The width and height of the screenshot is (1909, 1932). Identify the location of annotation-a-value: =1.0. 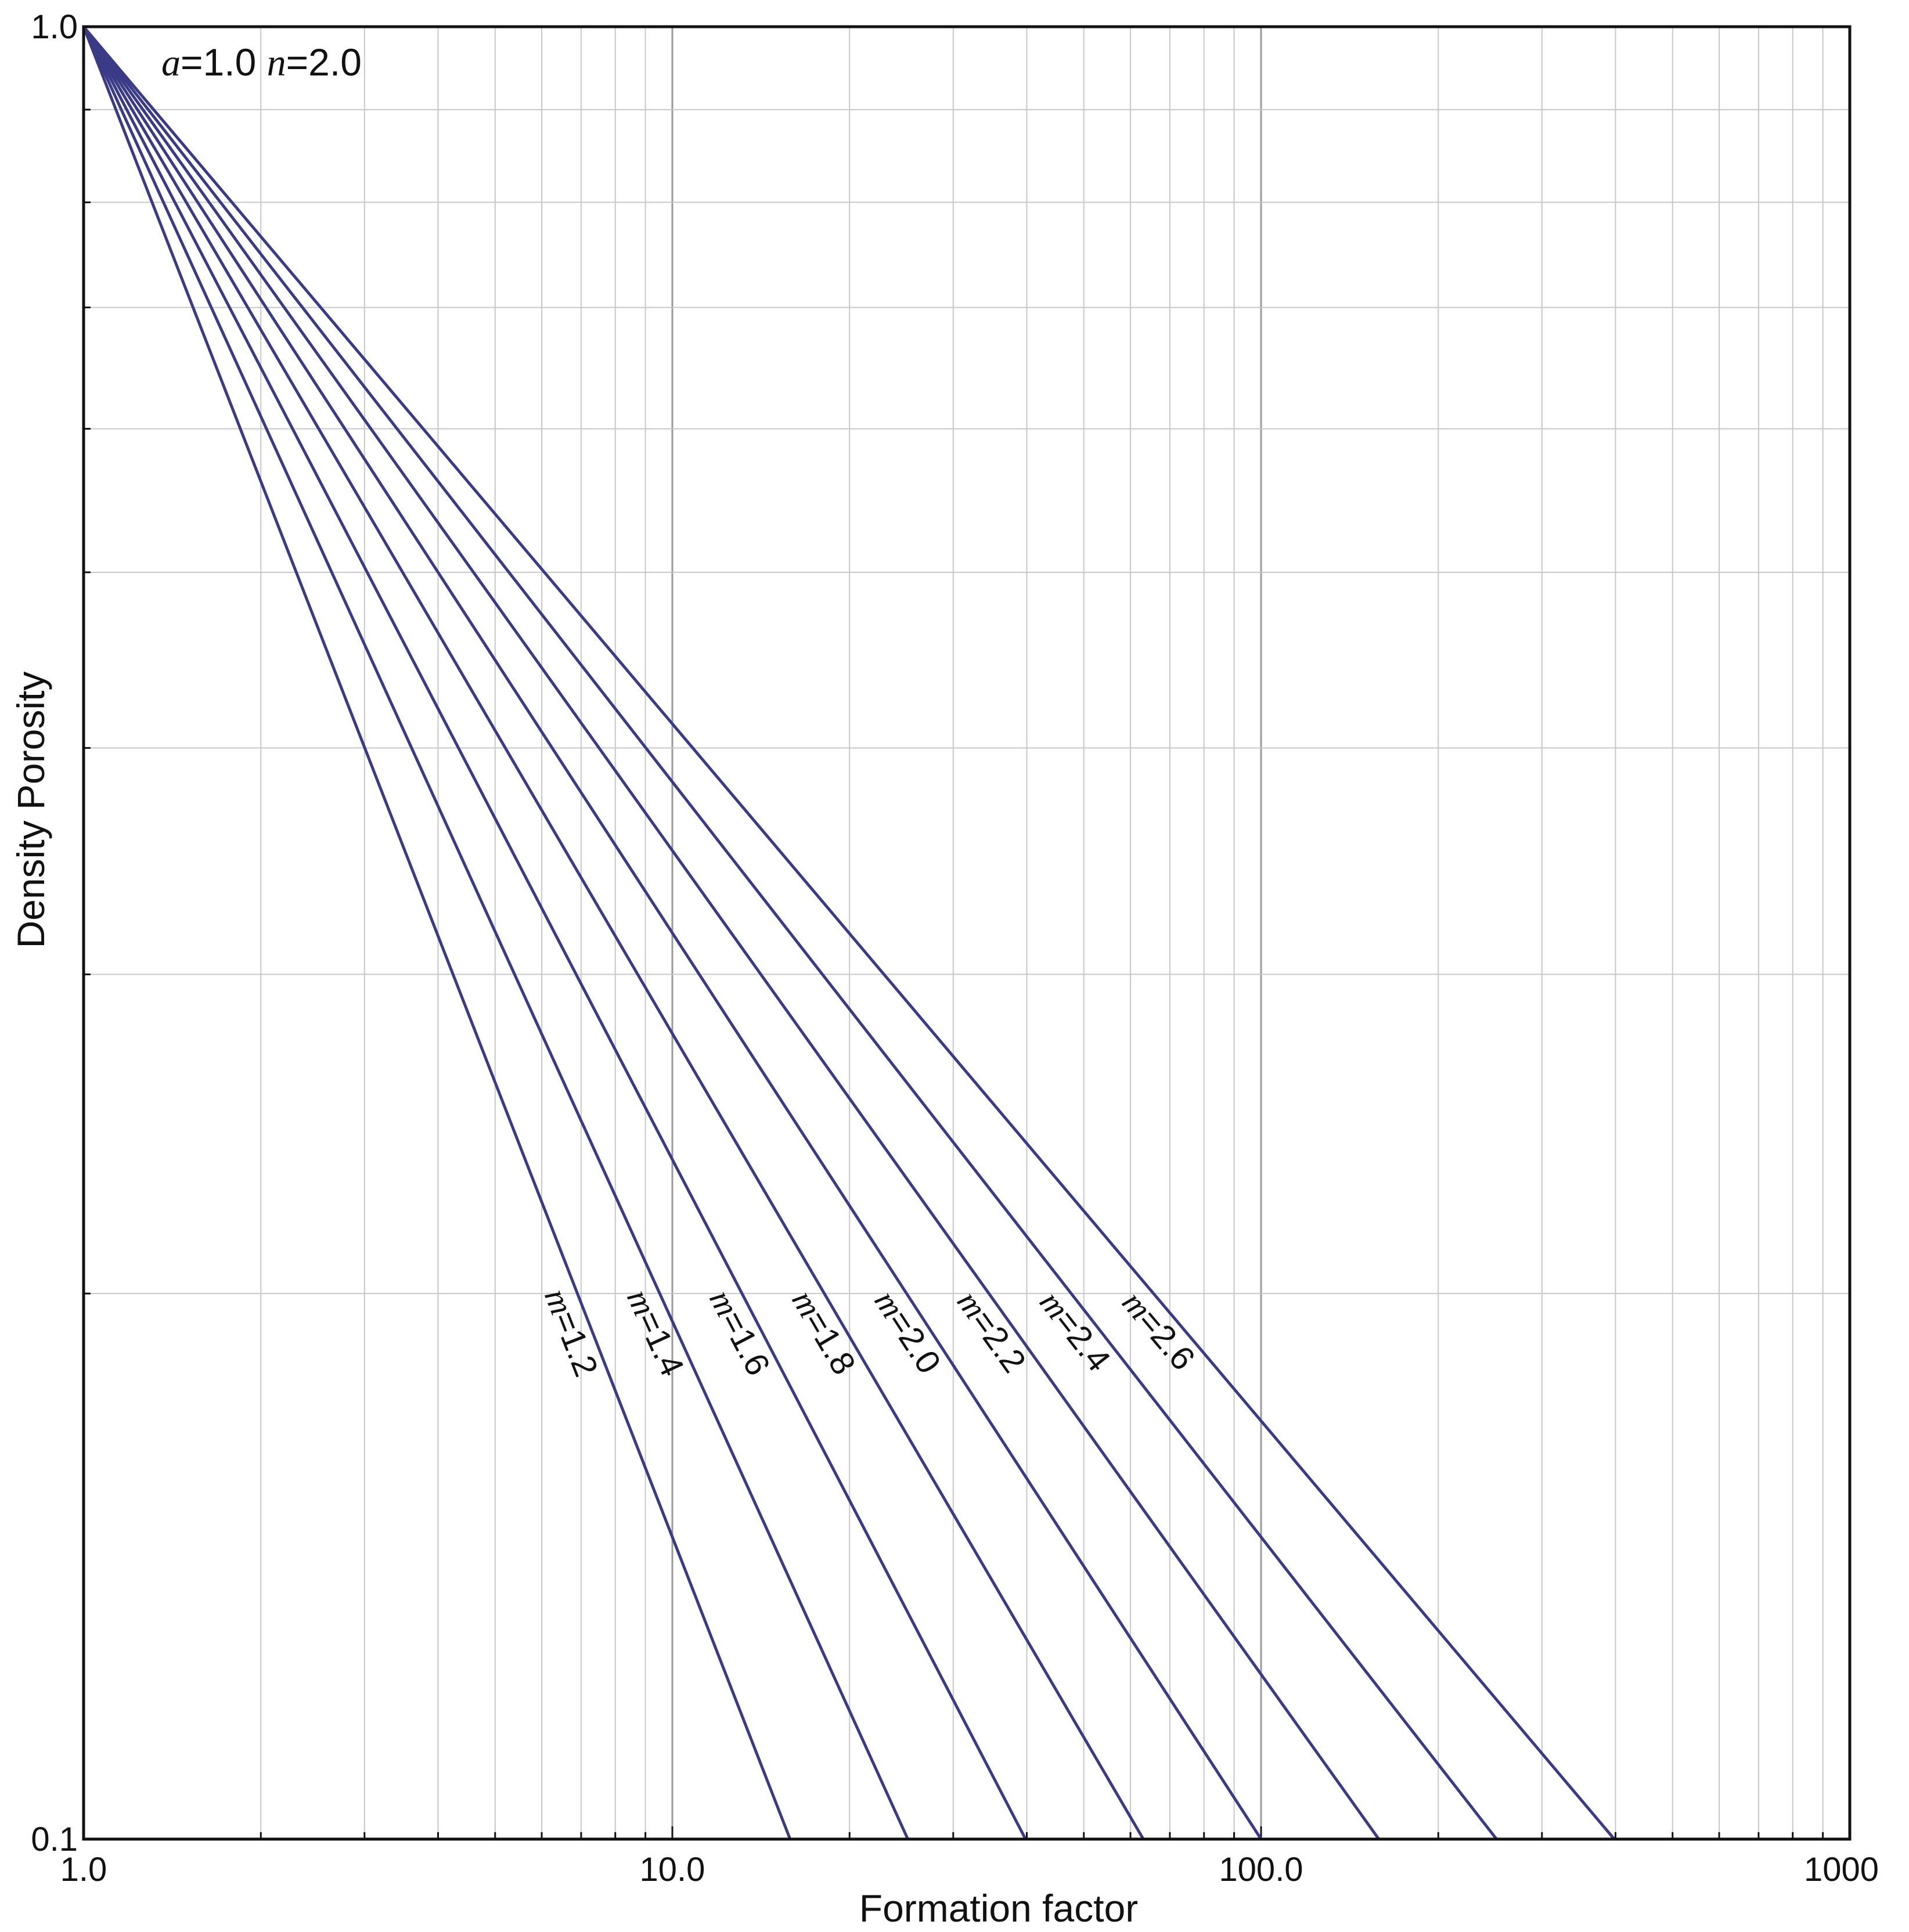
(224, 62).